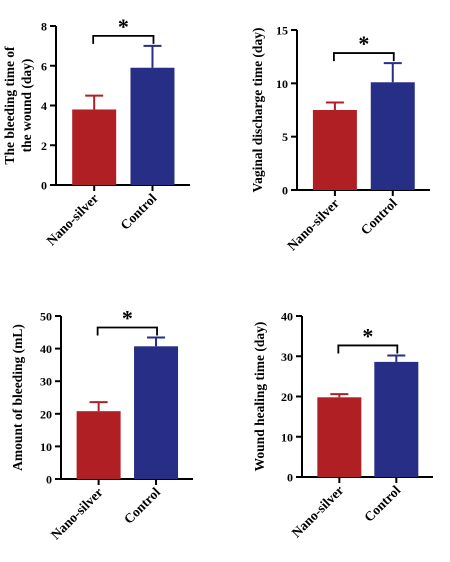 The height and width of the screenshot is (562, 450). What do you see at coordinates (44, 27) in the screenshot?
I see `y-tick-label: 8` at bounding box center [44, 27].